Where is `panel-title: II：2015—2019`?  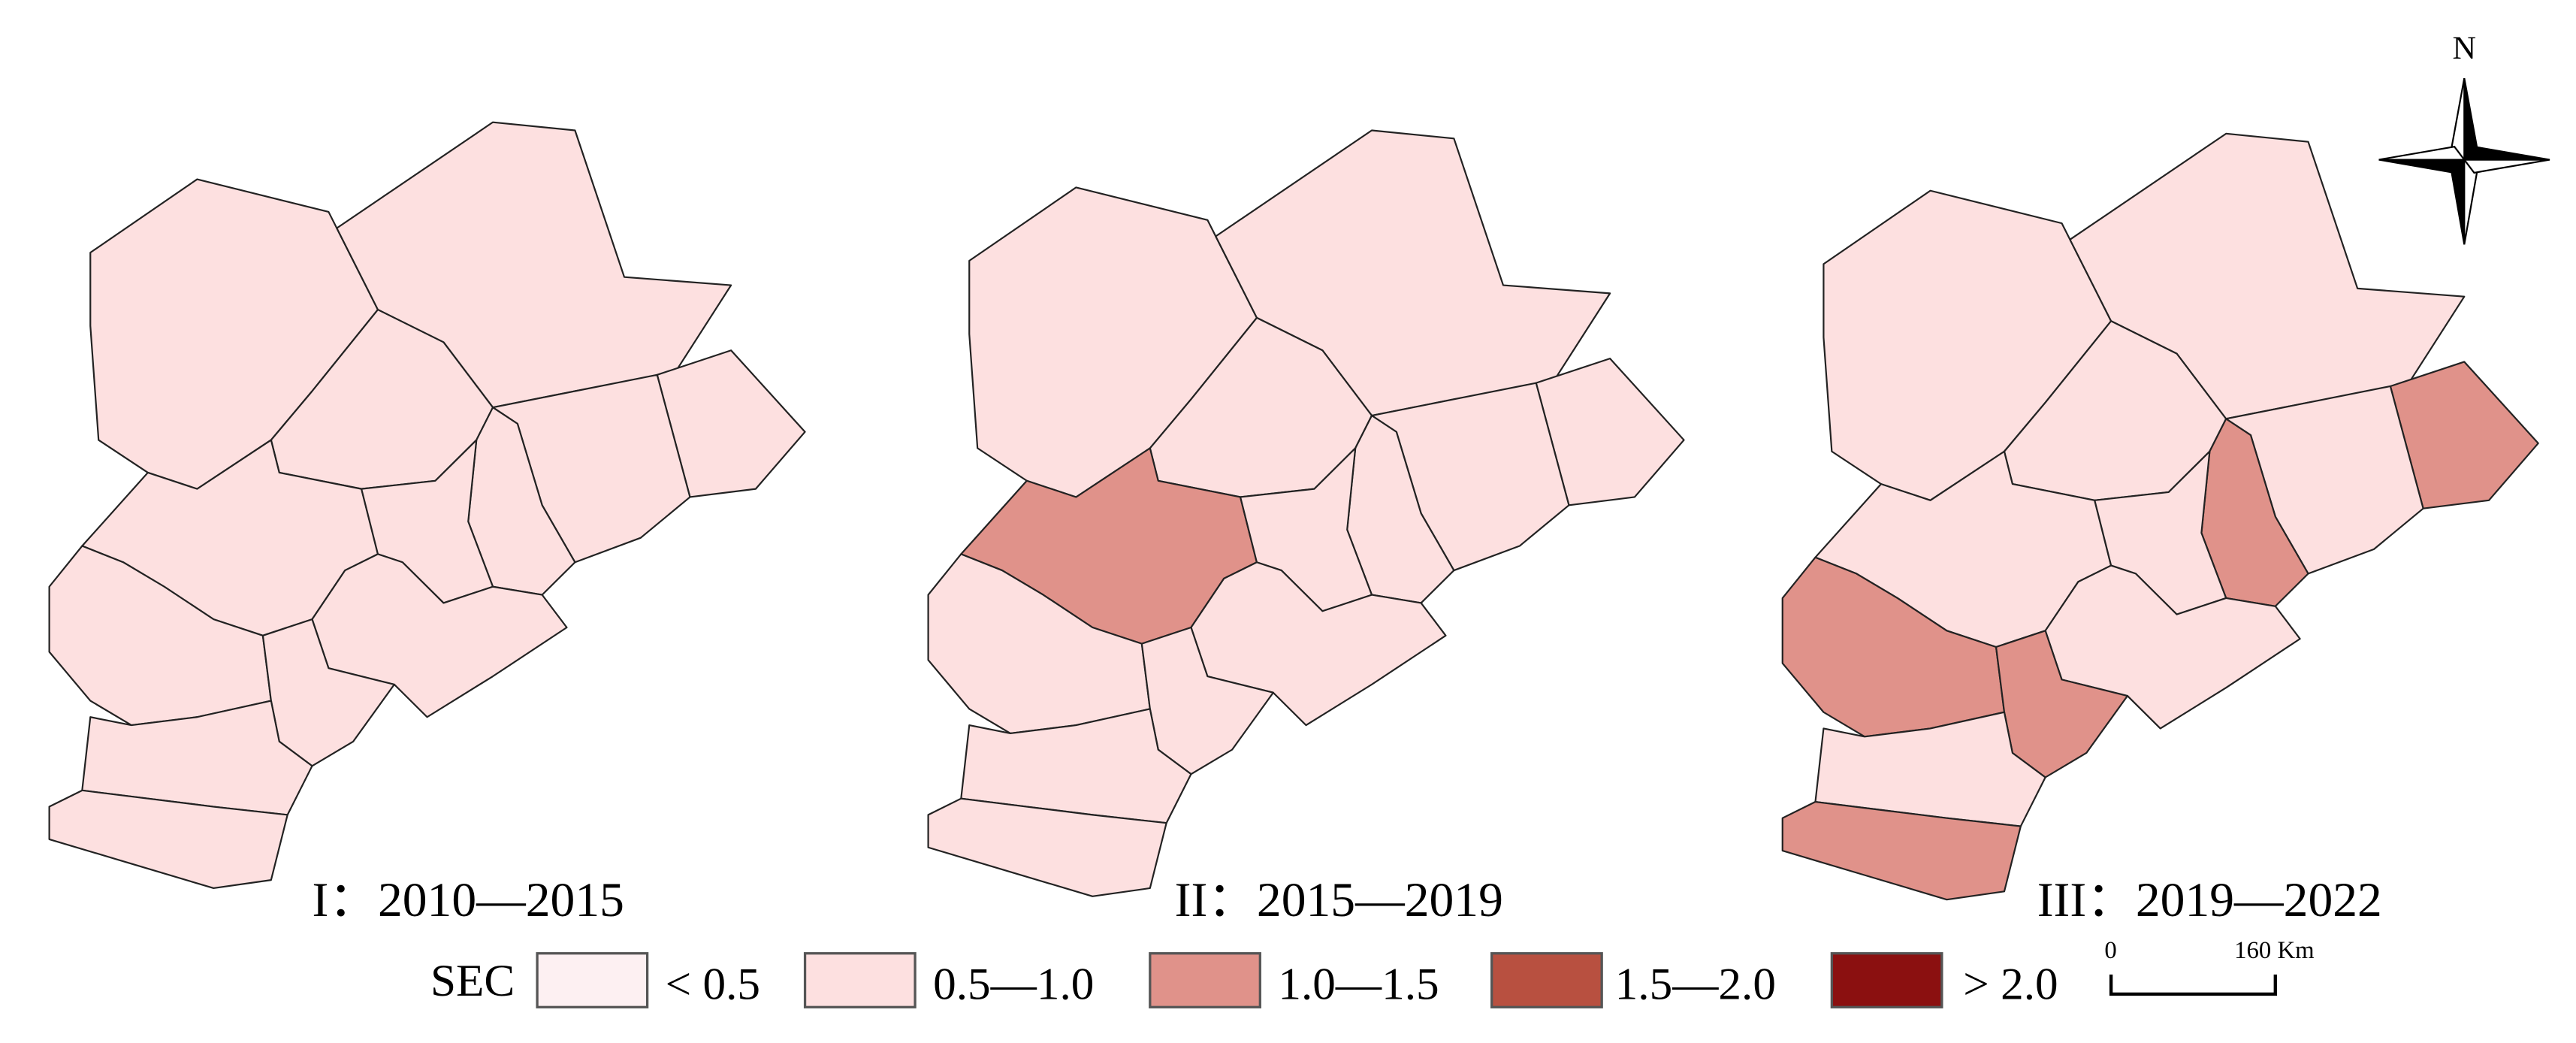 panel-title: II：2015—2019 is located at coordinates (1339, 900).